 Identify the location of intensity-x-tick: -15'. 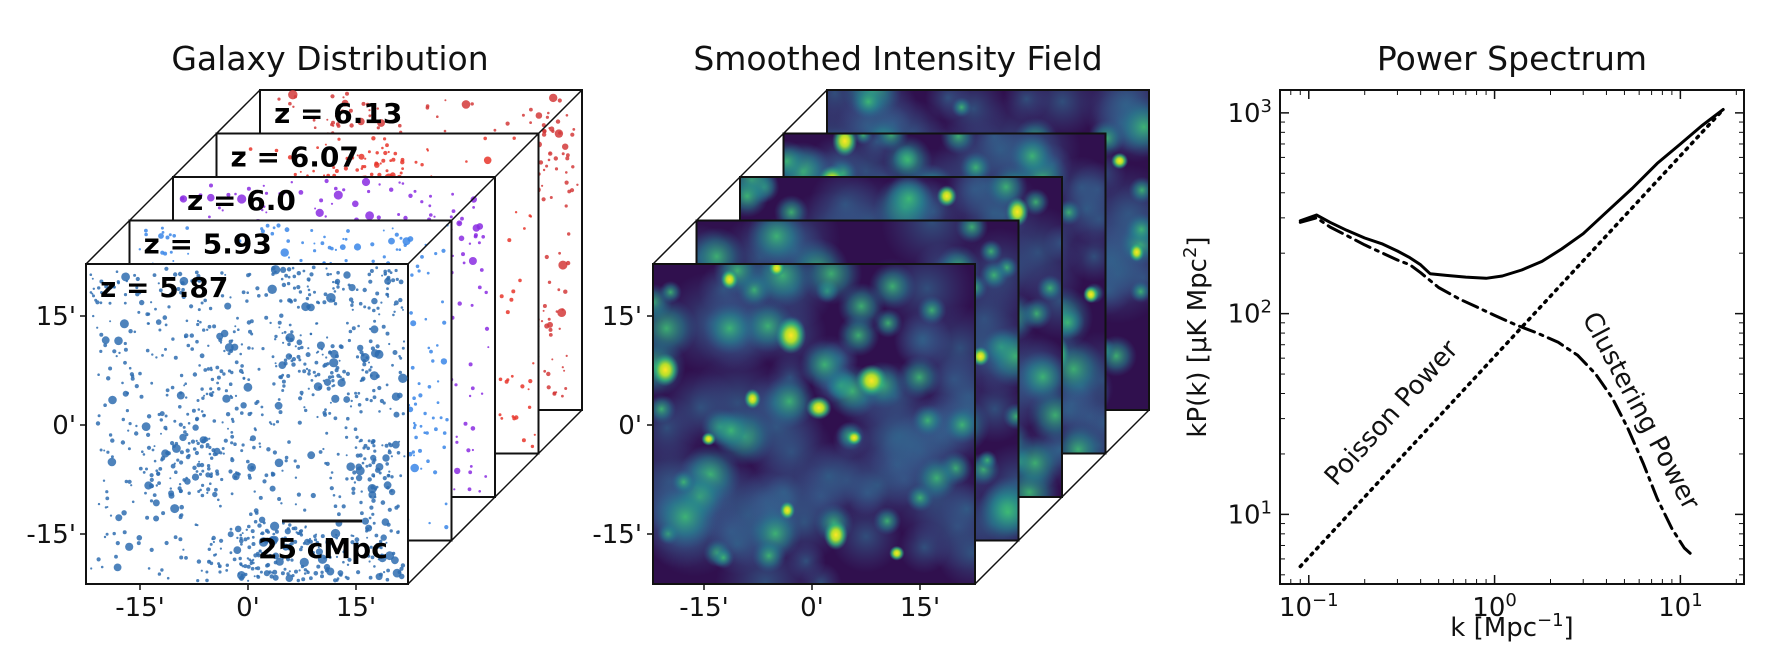
(704, 608).